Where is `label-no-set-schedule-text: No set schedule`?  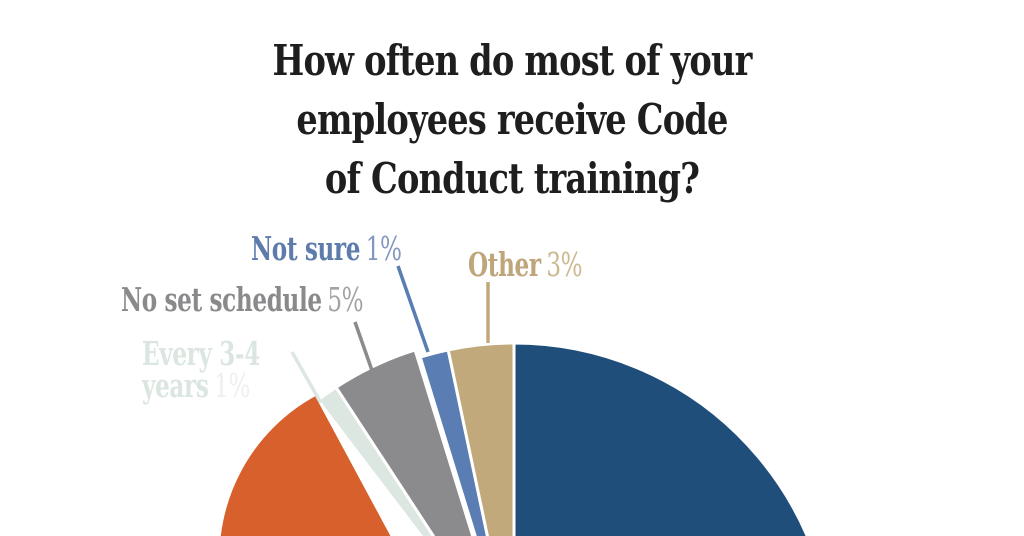
label-no-set-schedule-text: No set schedule is located at coordinates (221, 299).